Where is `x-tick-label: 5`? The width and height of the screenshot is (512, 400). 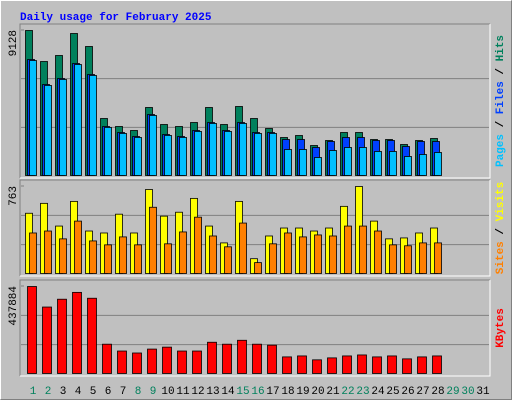
x-tick-label: 5 is located at coordinates (93, 392).